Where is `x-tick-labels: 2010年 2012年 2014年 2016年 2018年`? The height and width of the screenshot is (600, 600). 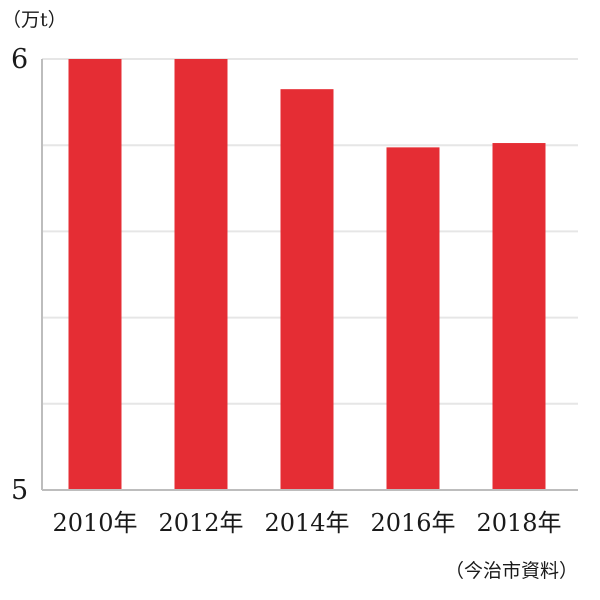 x-tick-labels: 2010年 2012年 2014年 2016年 2018年 is located at coordinates (306, 523).